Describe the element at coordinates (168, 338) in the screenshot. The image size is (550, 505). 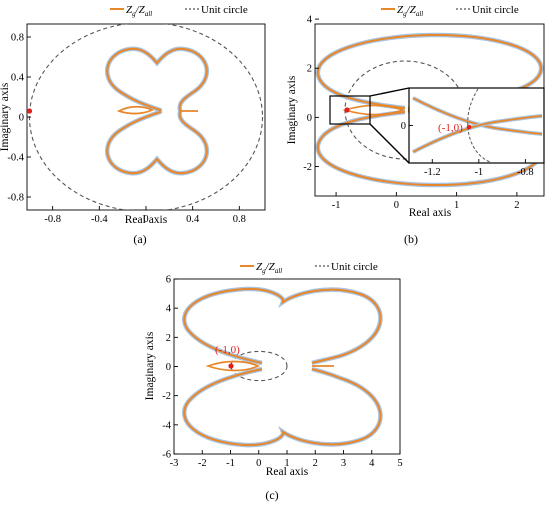
I see `panel-c-ytick-label: 2` at that location.